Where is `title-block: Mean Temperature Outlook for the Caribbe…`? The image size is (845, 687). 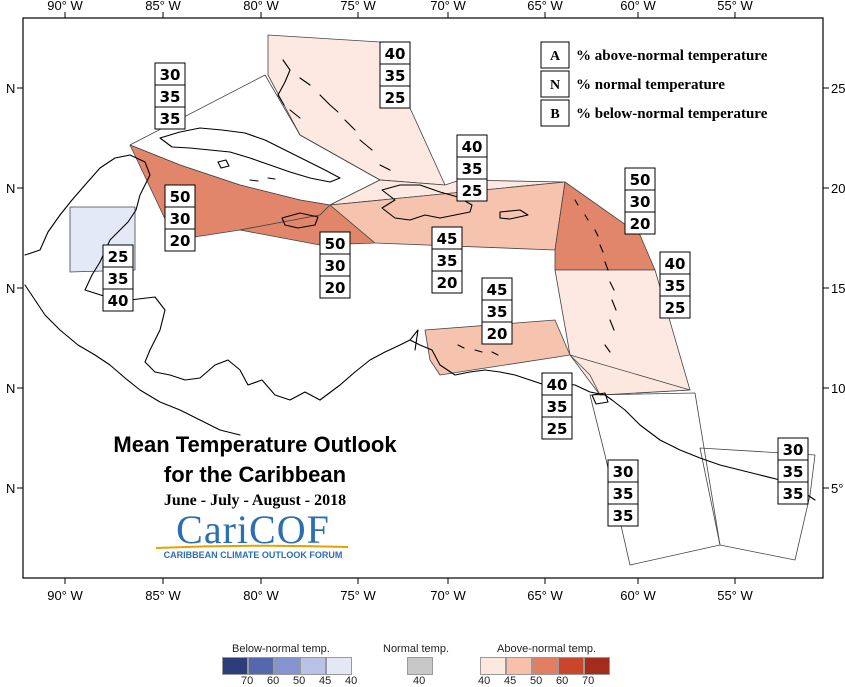
title-block: Mean Temperature Outlook for the Caribbe… is located at coordinates (255, 470).